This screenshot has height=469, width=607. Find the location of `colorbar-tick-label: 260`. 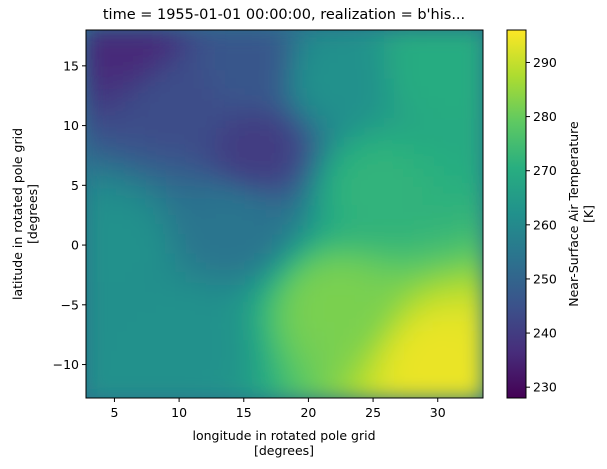

colorbar-tick-label: 260 is located at coordinates (545, 224).